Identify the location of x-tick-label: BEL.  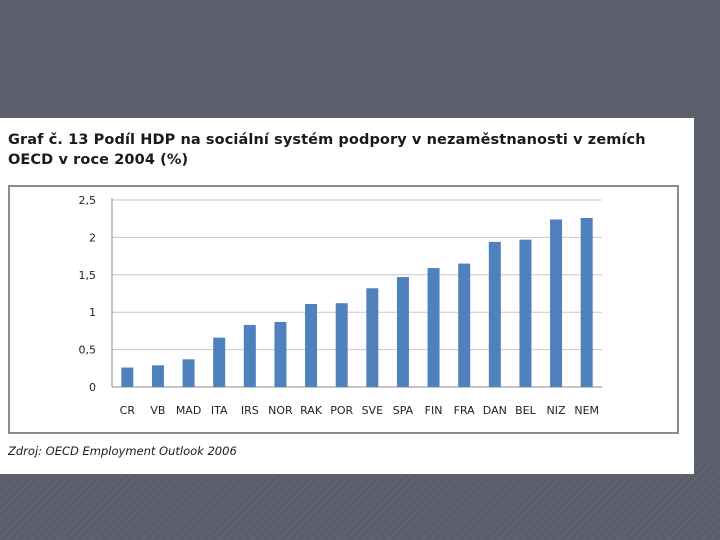
(525, 410).